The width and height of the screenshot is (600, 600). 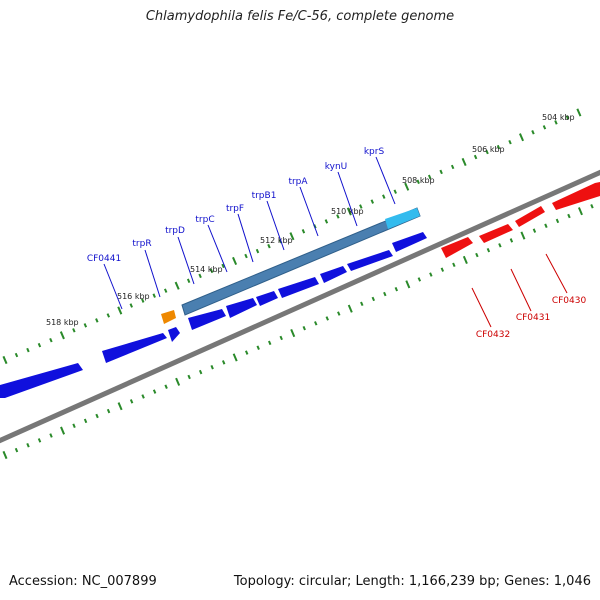 What do you see at coordinates (264, 196) in the screenshot?
I see `gene-label: trpB1` at bounding box center [264, 196].